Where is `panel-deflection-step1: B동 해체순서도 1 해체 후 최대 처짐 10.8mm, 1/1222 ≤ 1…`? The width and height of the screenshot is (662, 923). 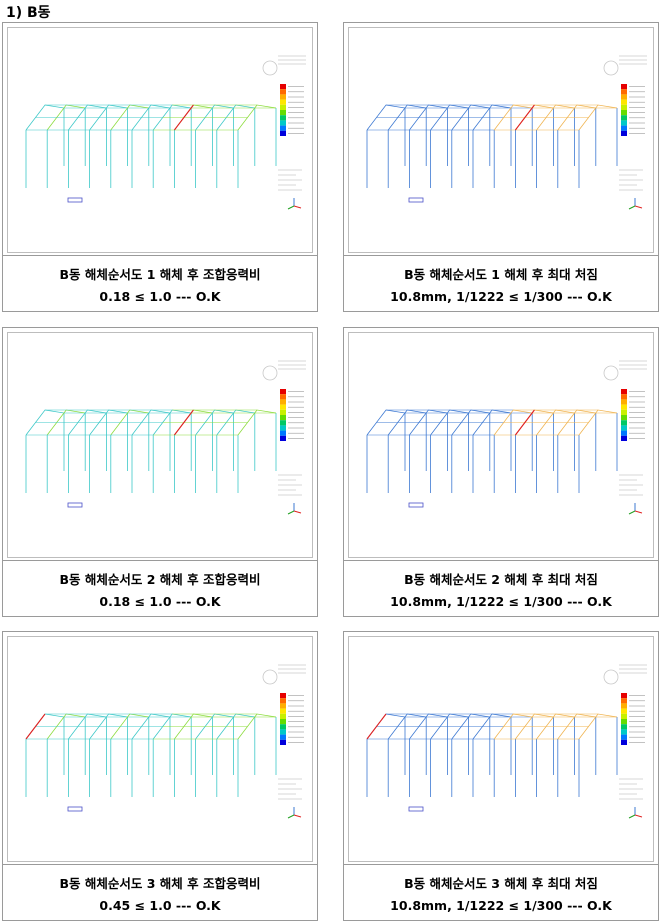 panel-deflection-step1: B동 해체순서도 1 해체 후 최대 처짐 10.8mm, 1/1222 ≤ 1… is located at coordinates (501, 167).